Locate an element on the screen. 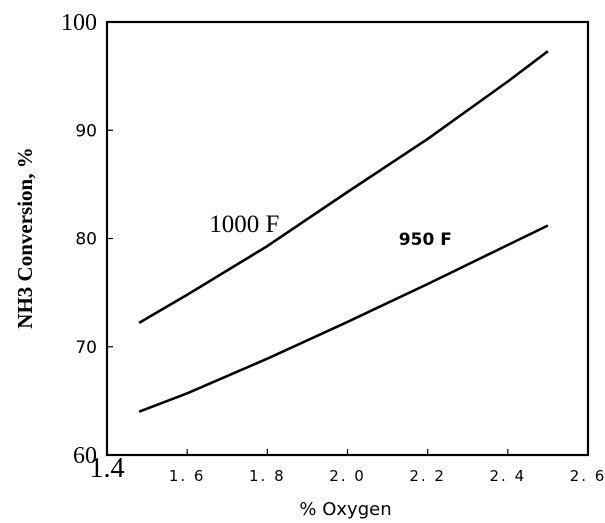  y-tick-label: 60 is located at coordinates (85, 456).